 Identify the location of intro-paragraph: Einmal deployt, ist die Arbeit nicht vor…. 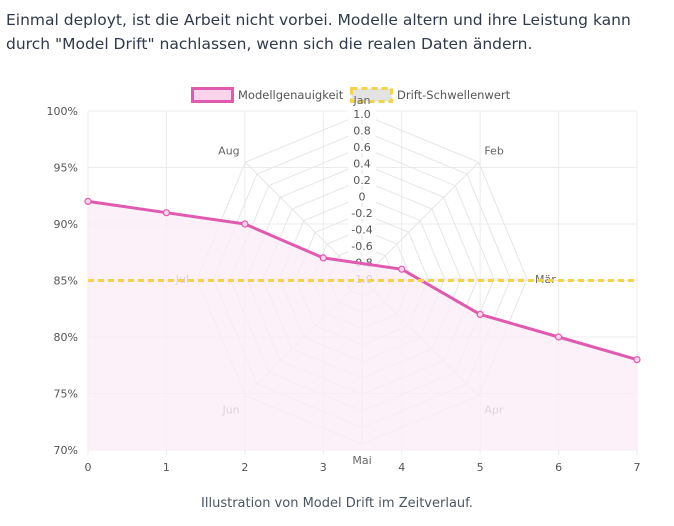
(318, 32).